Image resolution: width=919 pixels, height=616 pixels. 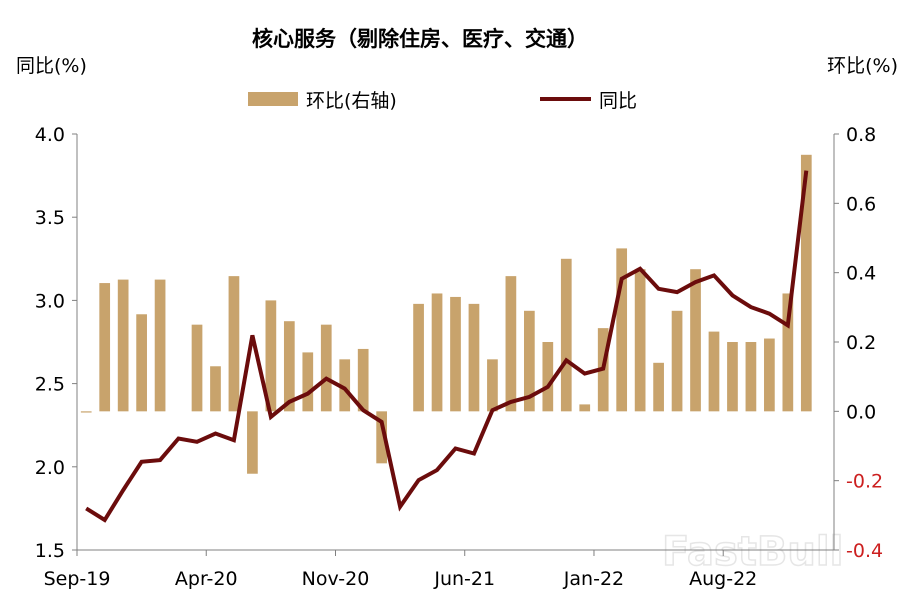 I want to click on legend-bar-label: 环比(右轴), so click(x=351, y=101).